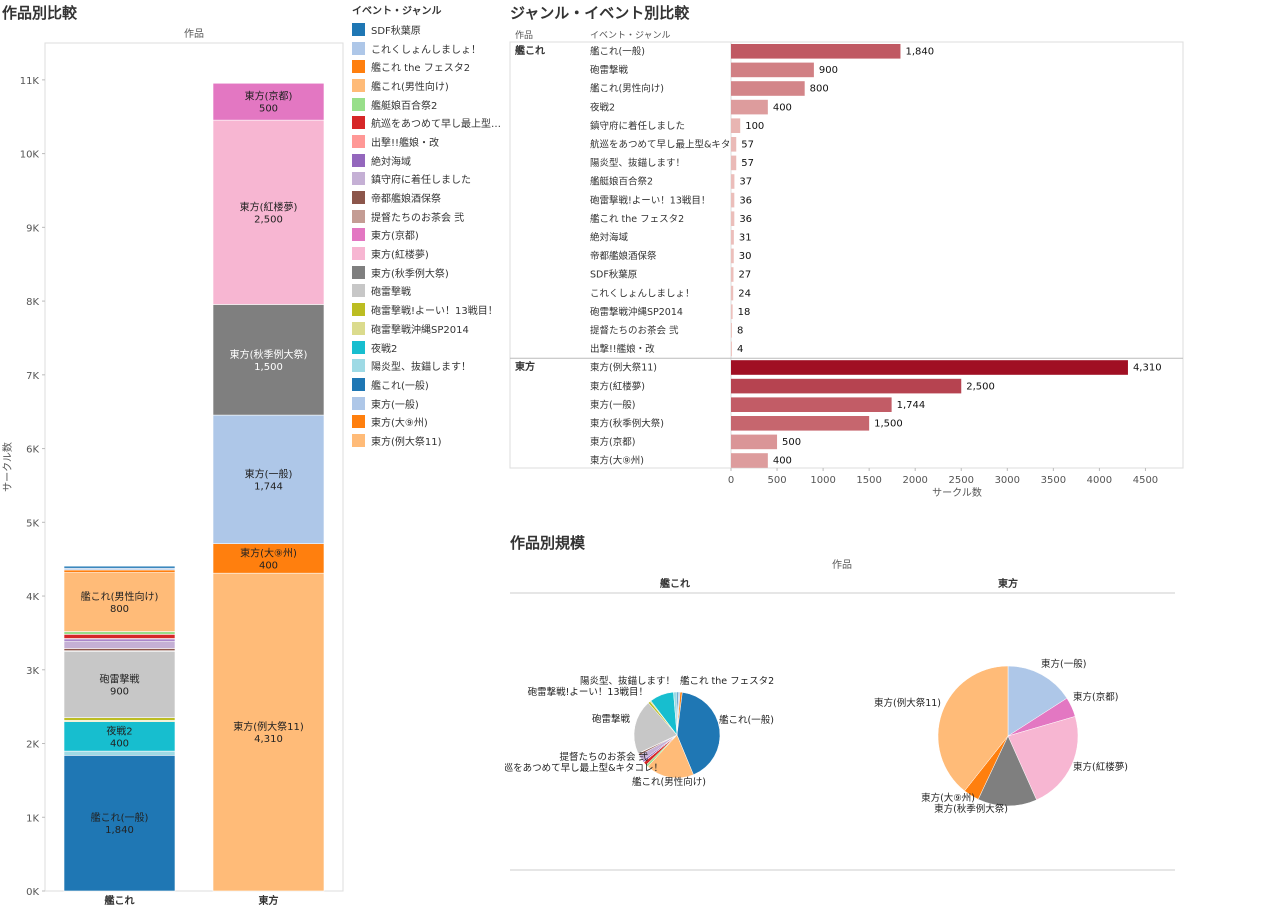 Image resolution: width=1280 pixels, height=910 pixels. What do you see at coordinates (427, 291) in the screenshot?
I see `legend-item: 砲雷撃戦` at bounding box center [427, 291].